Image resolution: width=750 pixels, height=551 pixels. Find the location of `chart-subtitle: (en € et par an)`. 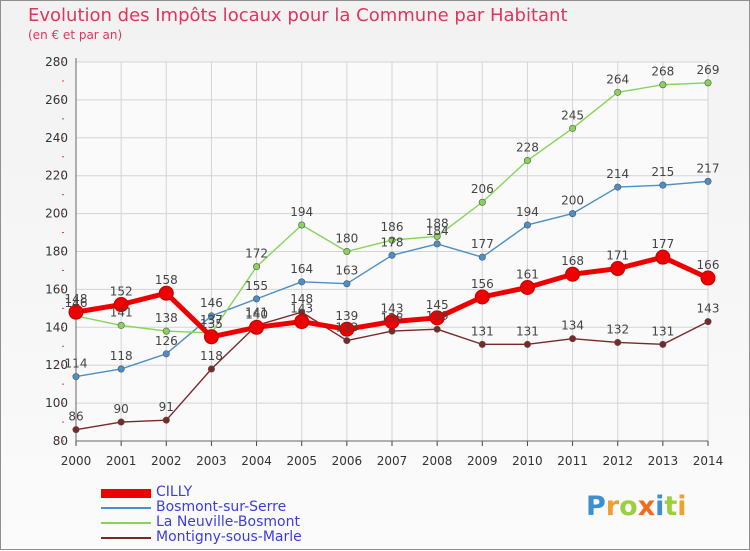

chart-subtitle: (en € et par an) is located at coordinates (75, 35).